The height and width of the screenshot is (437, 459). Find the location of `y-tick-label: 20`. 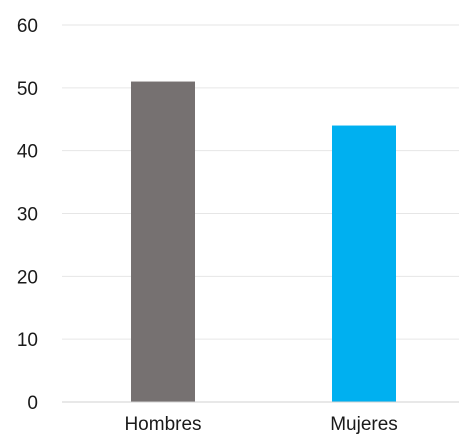

y-tick-label: 20 is located at coordinates (27, 277).